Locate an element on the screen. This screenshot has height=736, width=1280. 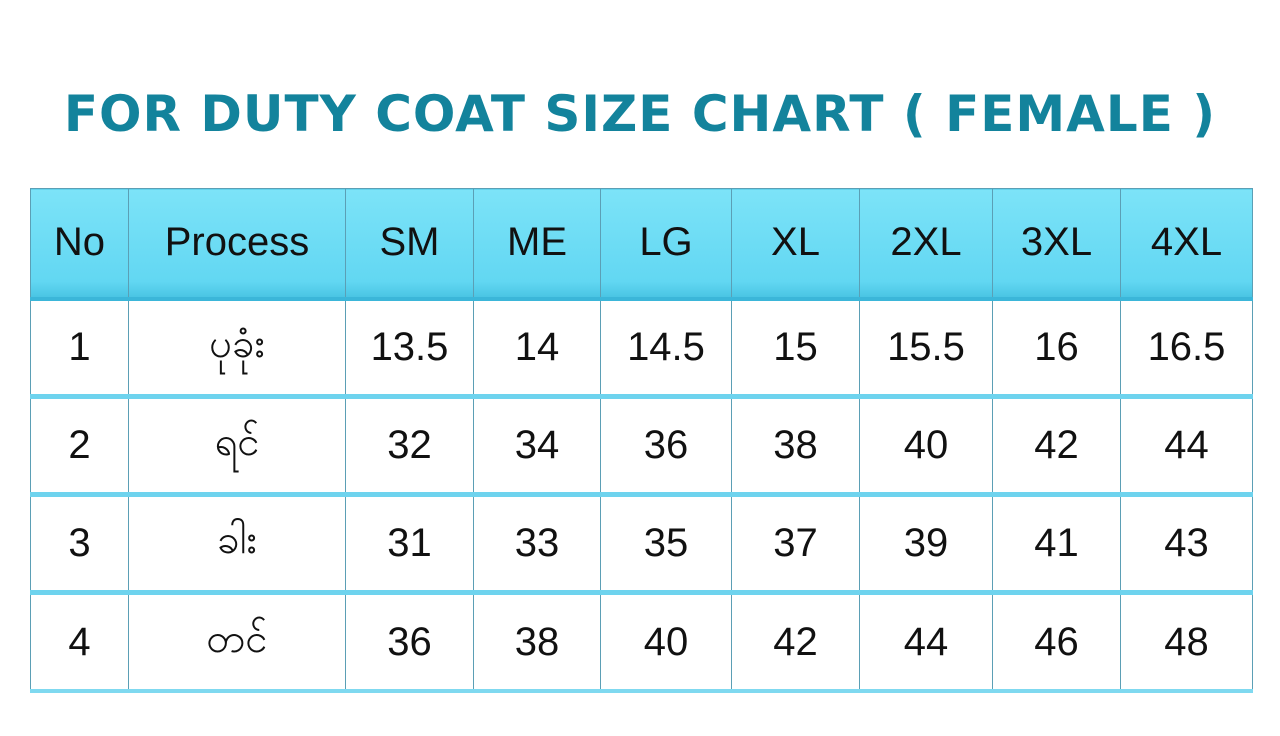
table-row: 3 ခါး 31 33 35 37 39 41 43 is located at coordinates (641, 545).